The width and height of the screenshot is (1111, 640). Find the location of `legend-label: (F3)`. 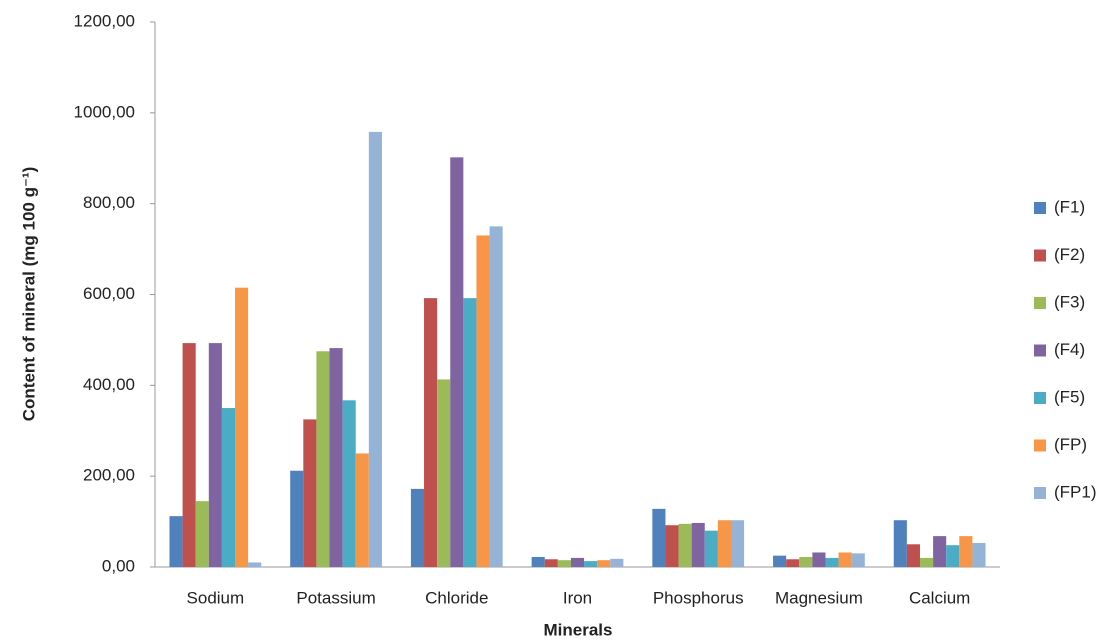

legend-label: (F3) is located at coordinates (1069, 301).